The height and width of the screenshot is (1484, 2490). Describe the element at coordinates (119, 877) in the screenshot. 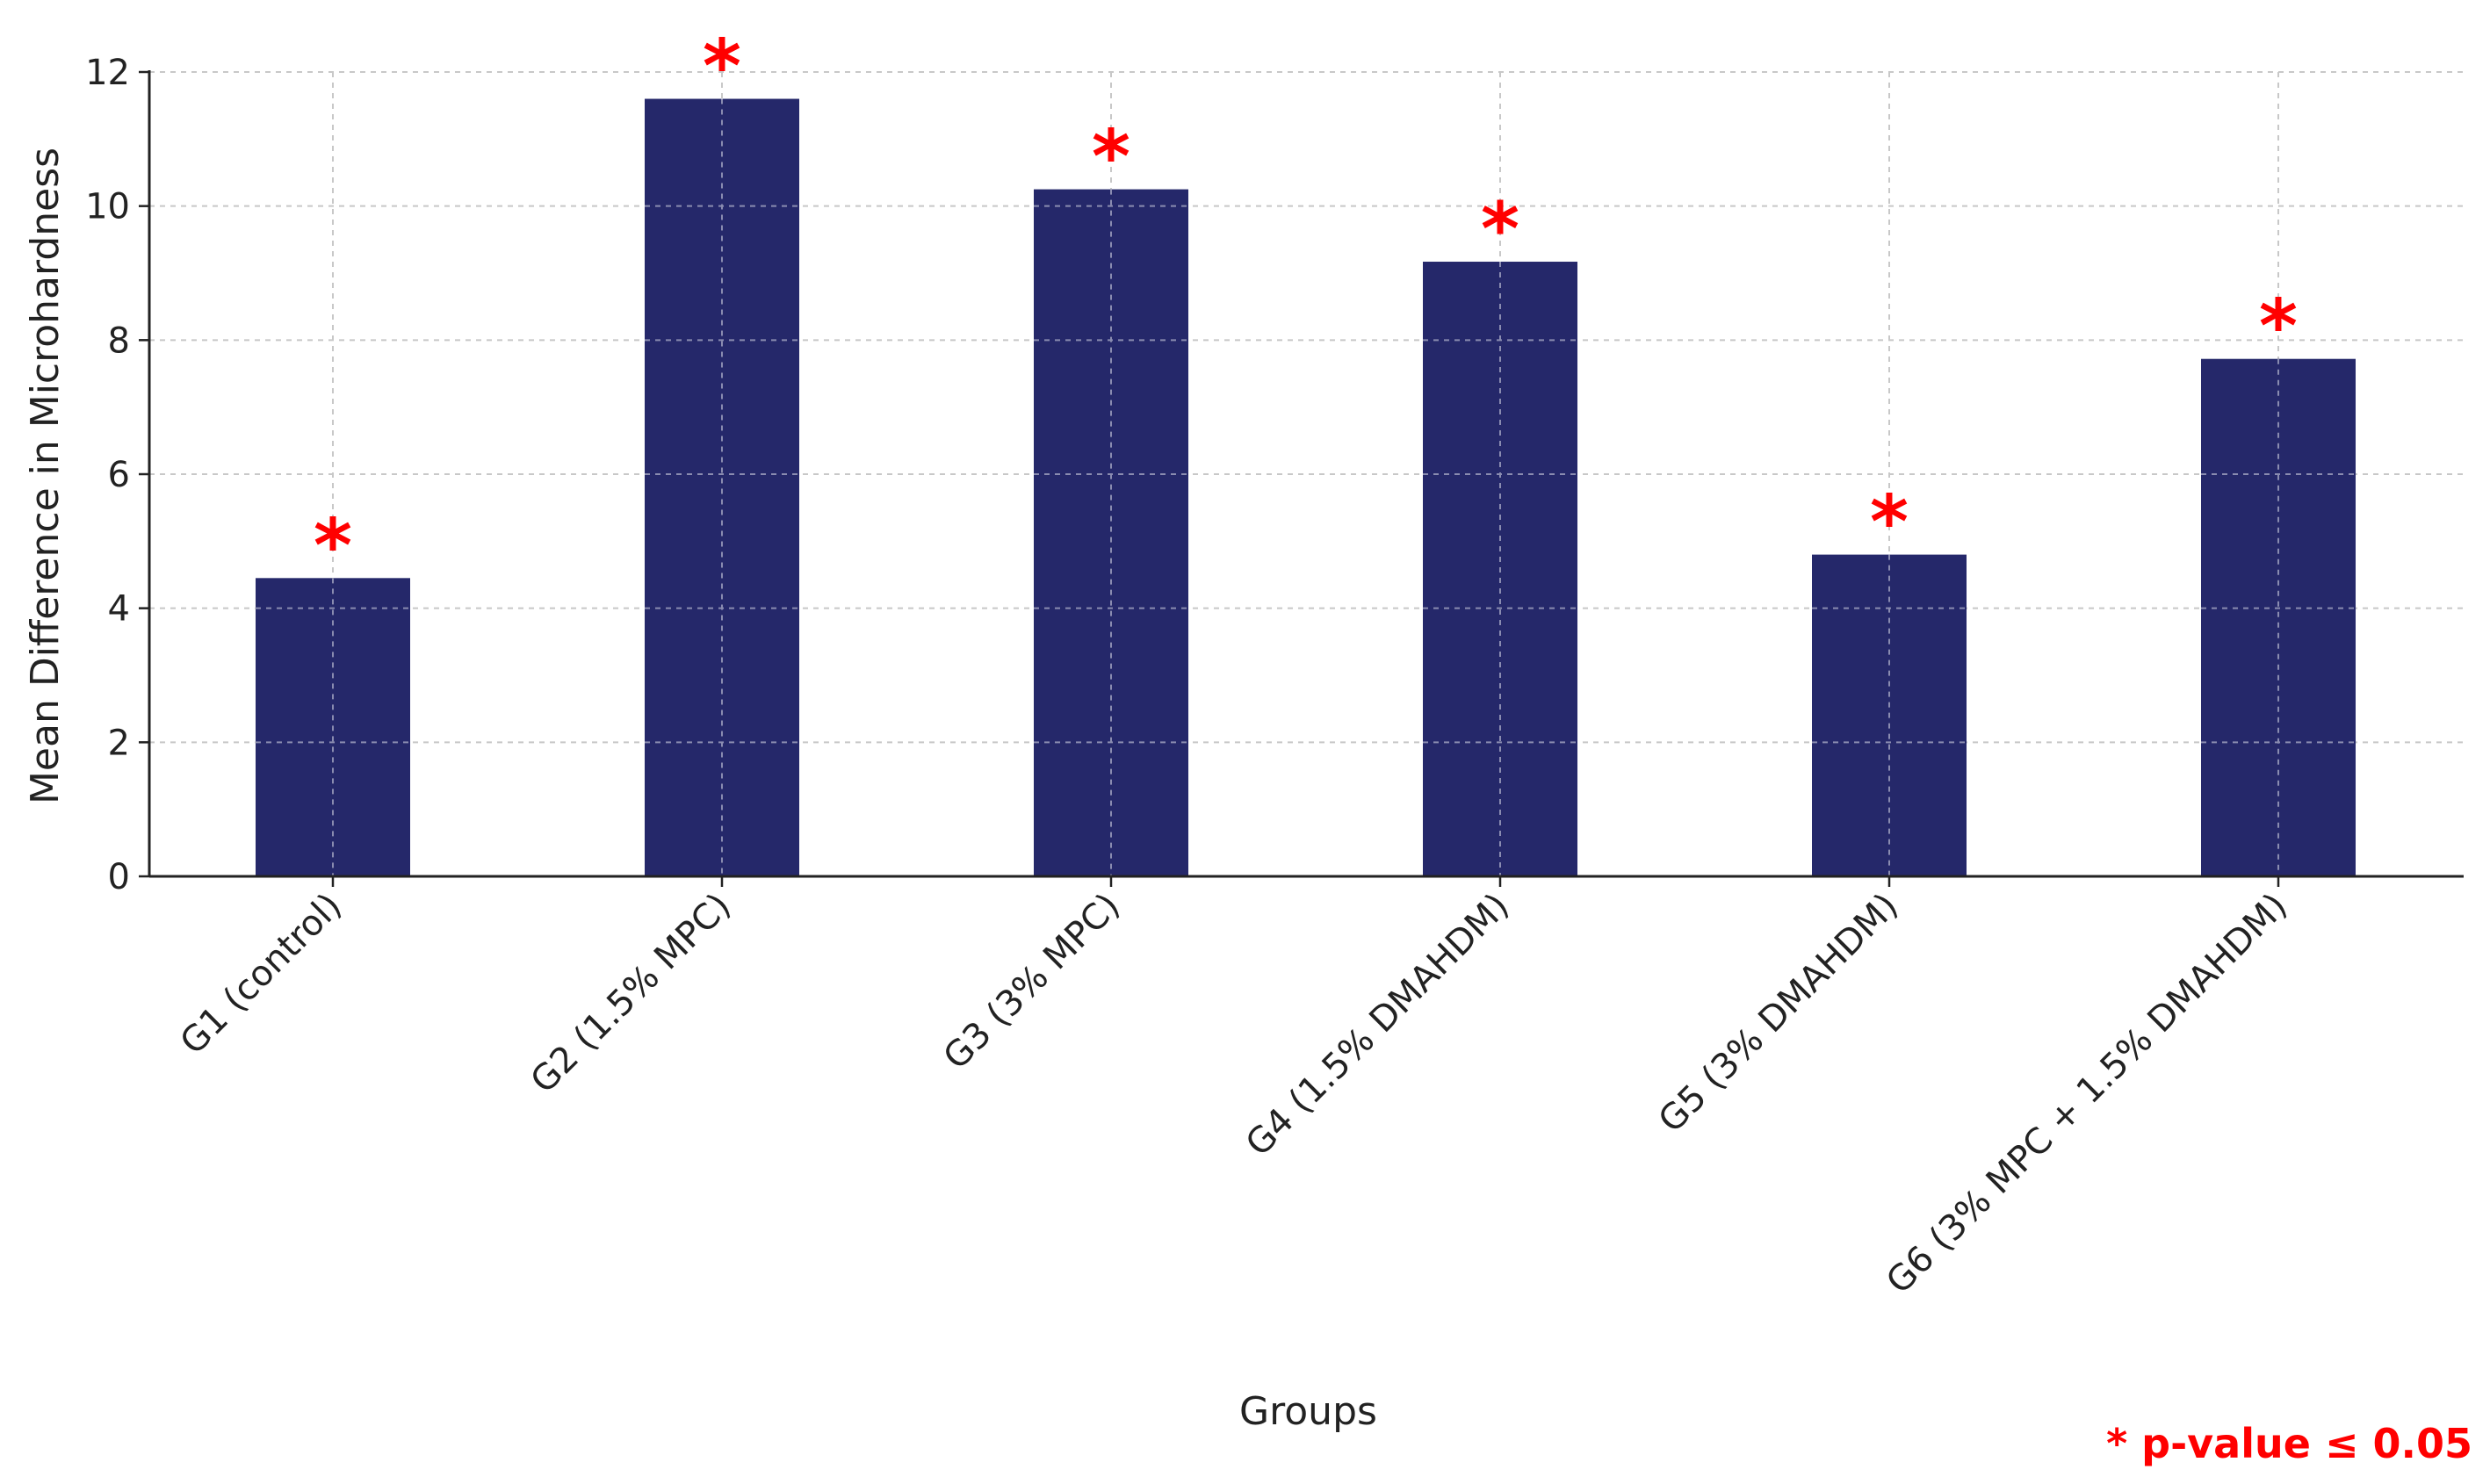

I see `y-tick-label: 0` at that location.